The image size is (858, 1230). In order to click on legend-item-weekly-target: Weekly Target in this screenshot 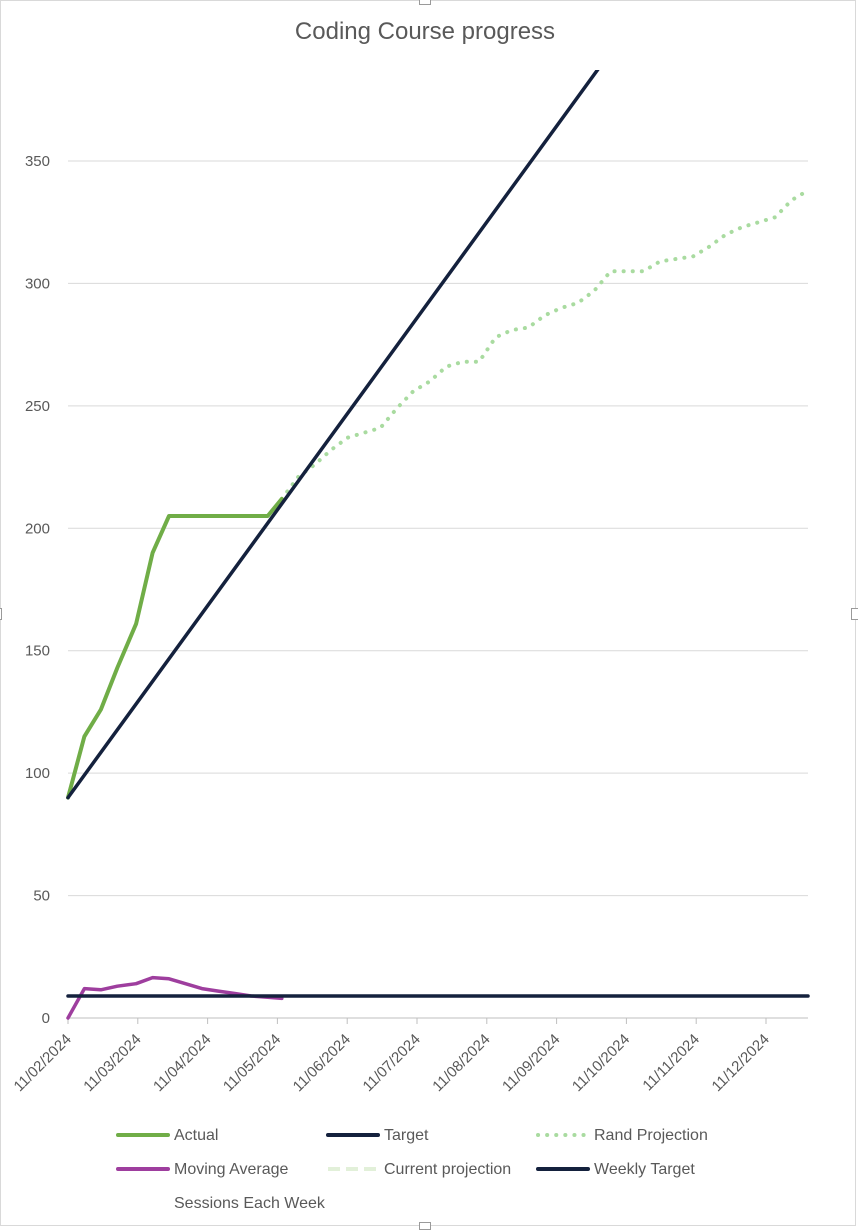, I will do `click(615, 1169)`.